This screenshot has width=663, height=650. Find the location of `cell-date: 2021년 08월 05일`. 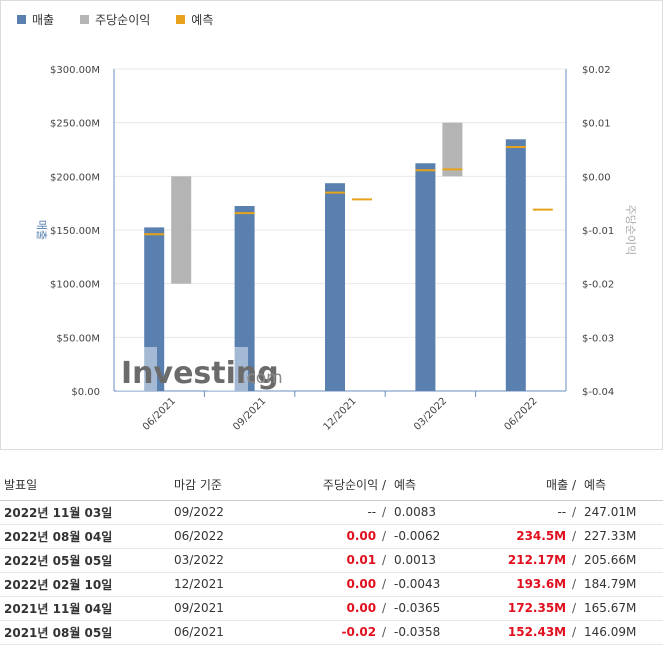

cell-date: 2021년 08월 05일 is located at coordinates (85, 632).